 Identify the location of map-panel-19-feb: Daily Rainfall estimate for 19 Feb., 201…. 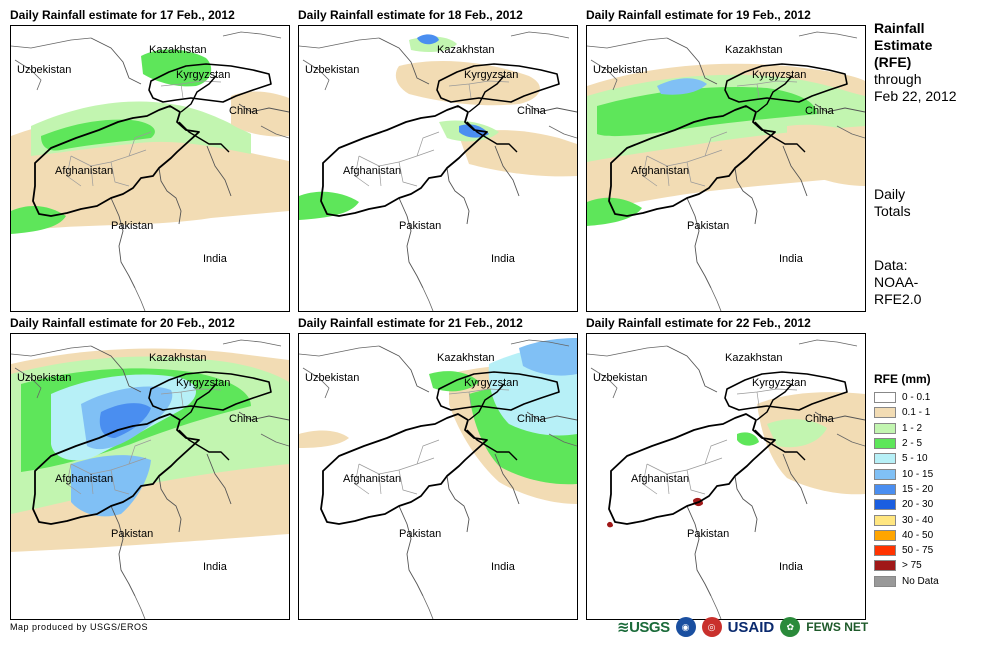
(726, 161).